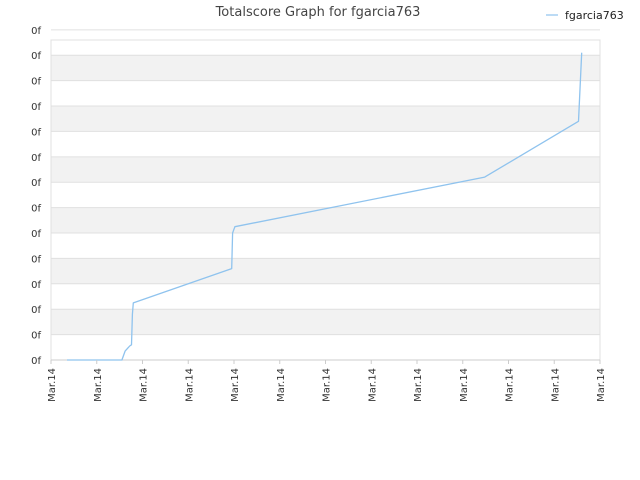 This screenshot has width=640, height=480. I want to click on legend: fgarcia763, so click(585, 15).